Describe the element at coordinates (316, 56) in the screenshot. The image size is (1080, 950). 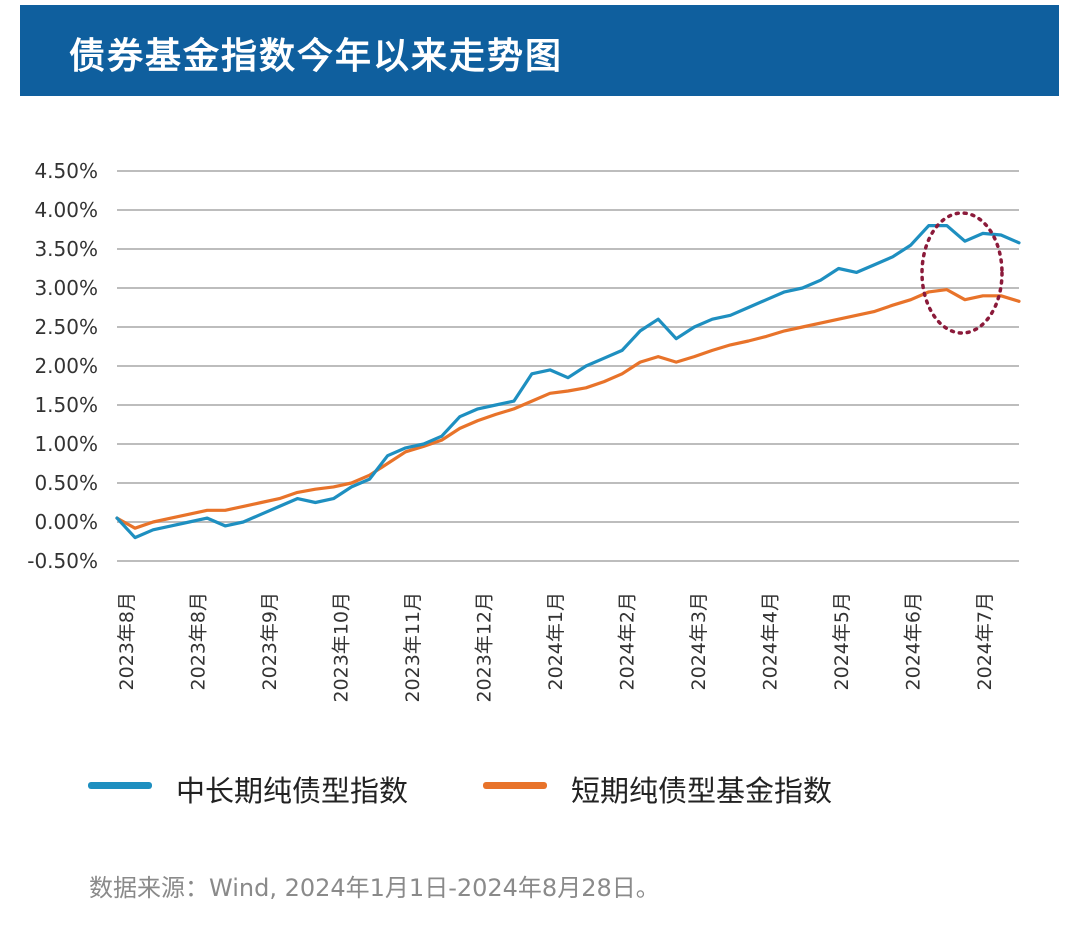
I see `chart-title: 债券基金指数今年以来走势图` at that location.